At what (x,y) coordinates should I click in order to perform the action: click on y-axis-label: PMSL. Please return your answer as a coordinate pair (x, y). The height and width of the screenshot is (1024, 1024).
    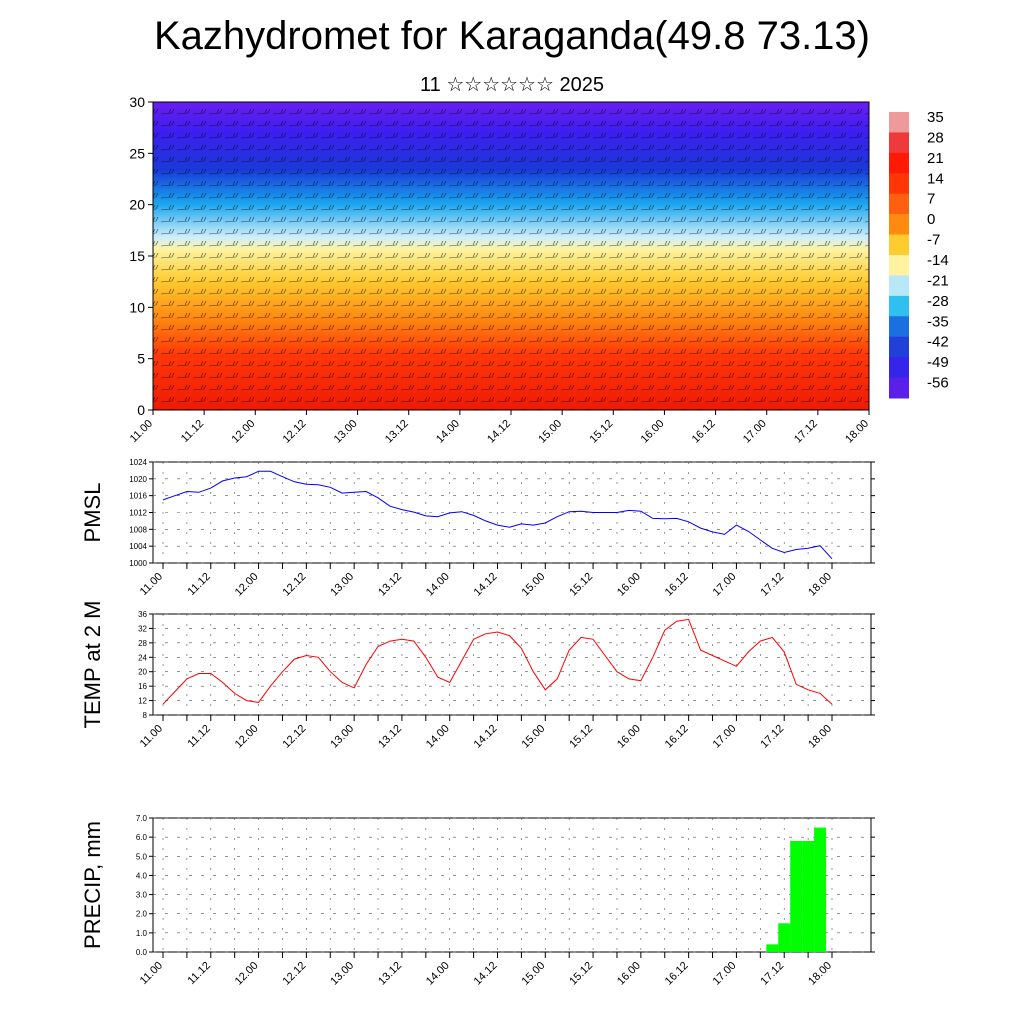
    Looking at the image, I should click on (92, 513).